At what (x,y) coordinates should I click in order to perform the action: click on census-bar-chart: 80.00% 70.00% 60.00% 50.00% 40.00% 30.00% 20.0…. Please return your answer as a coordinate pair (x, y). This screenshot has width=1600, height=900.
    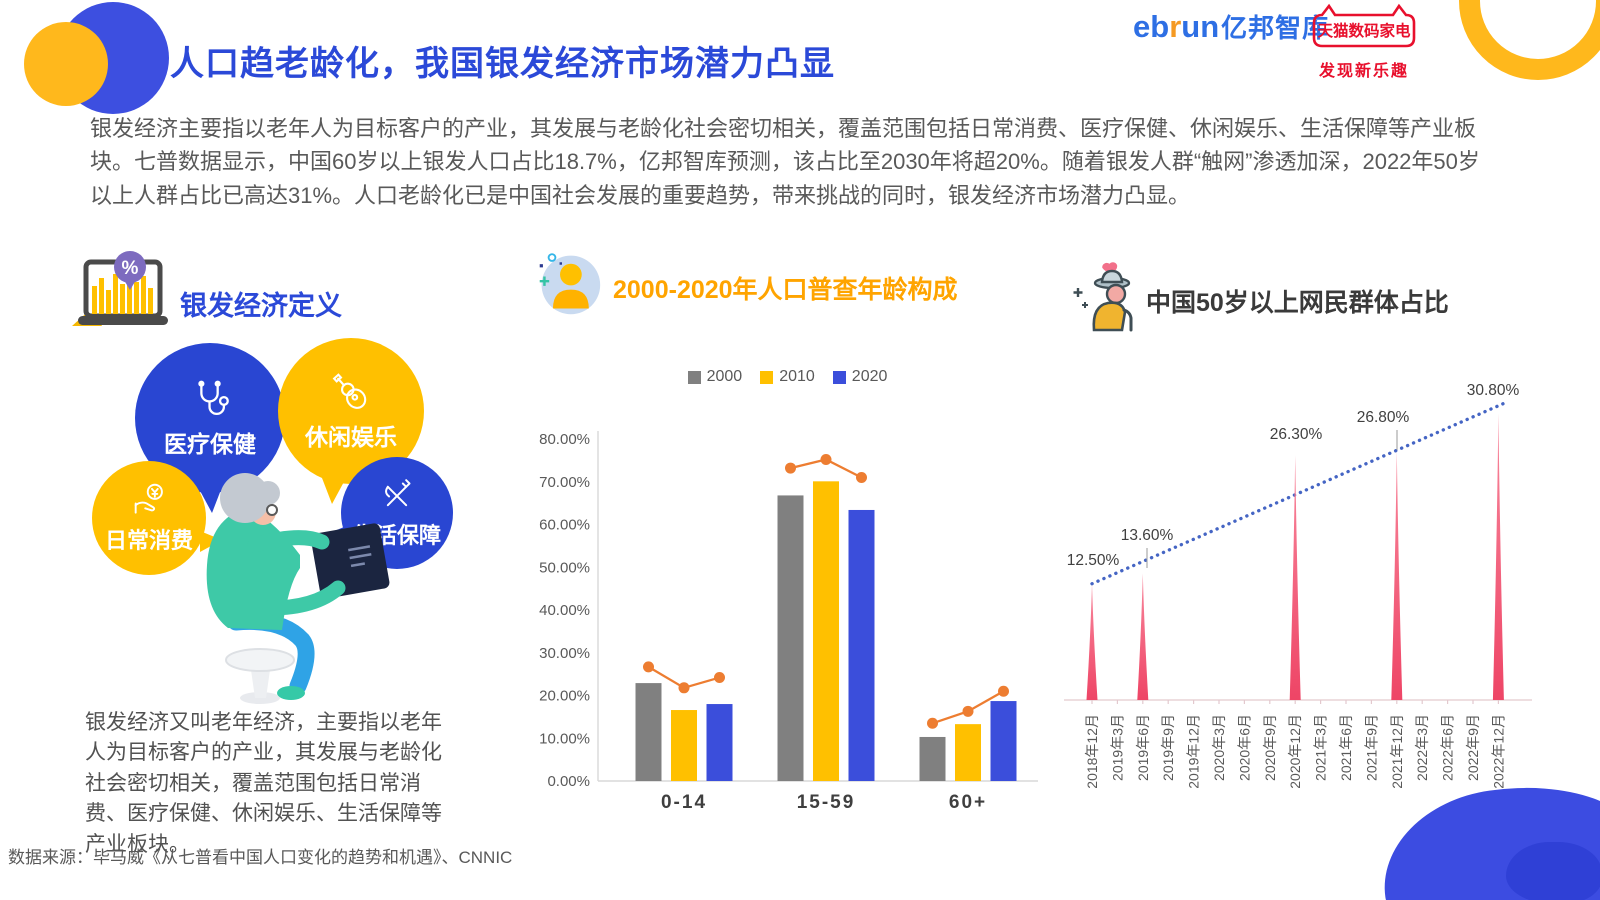
    Looking at the image, I should click on (788, 622).